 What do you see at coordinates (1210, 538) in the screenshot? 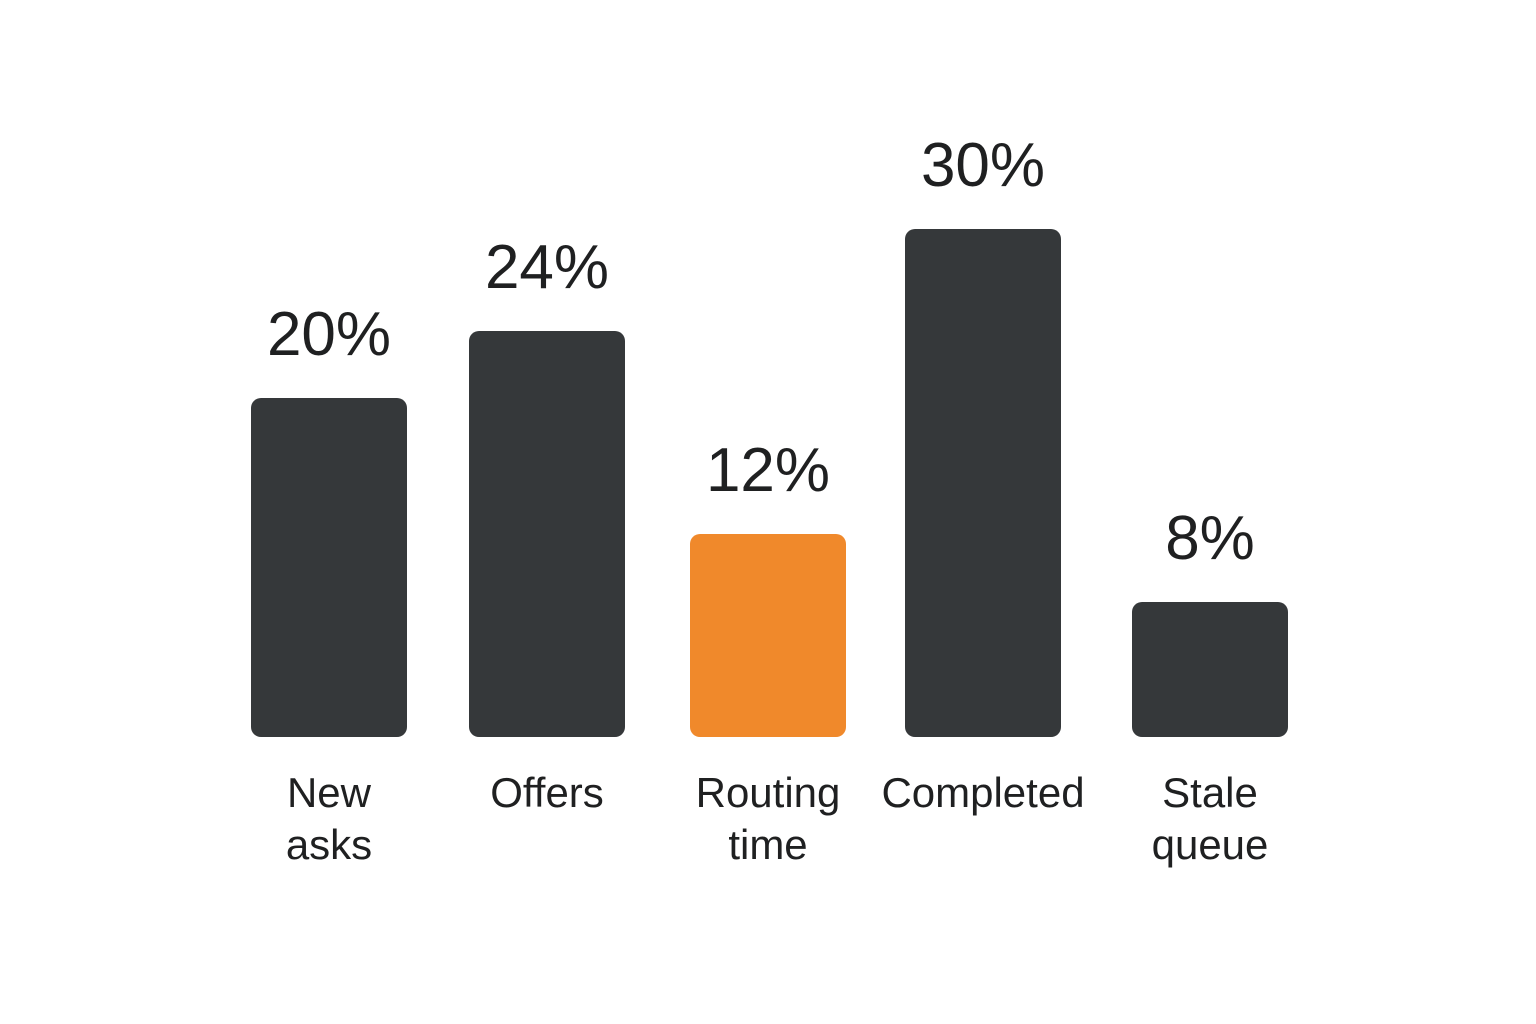
I see `value-label: 8%` at bounding box center [1210, 538].